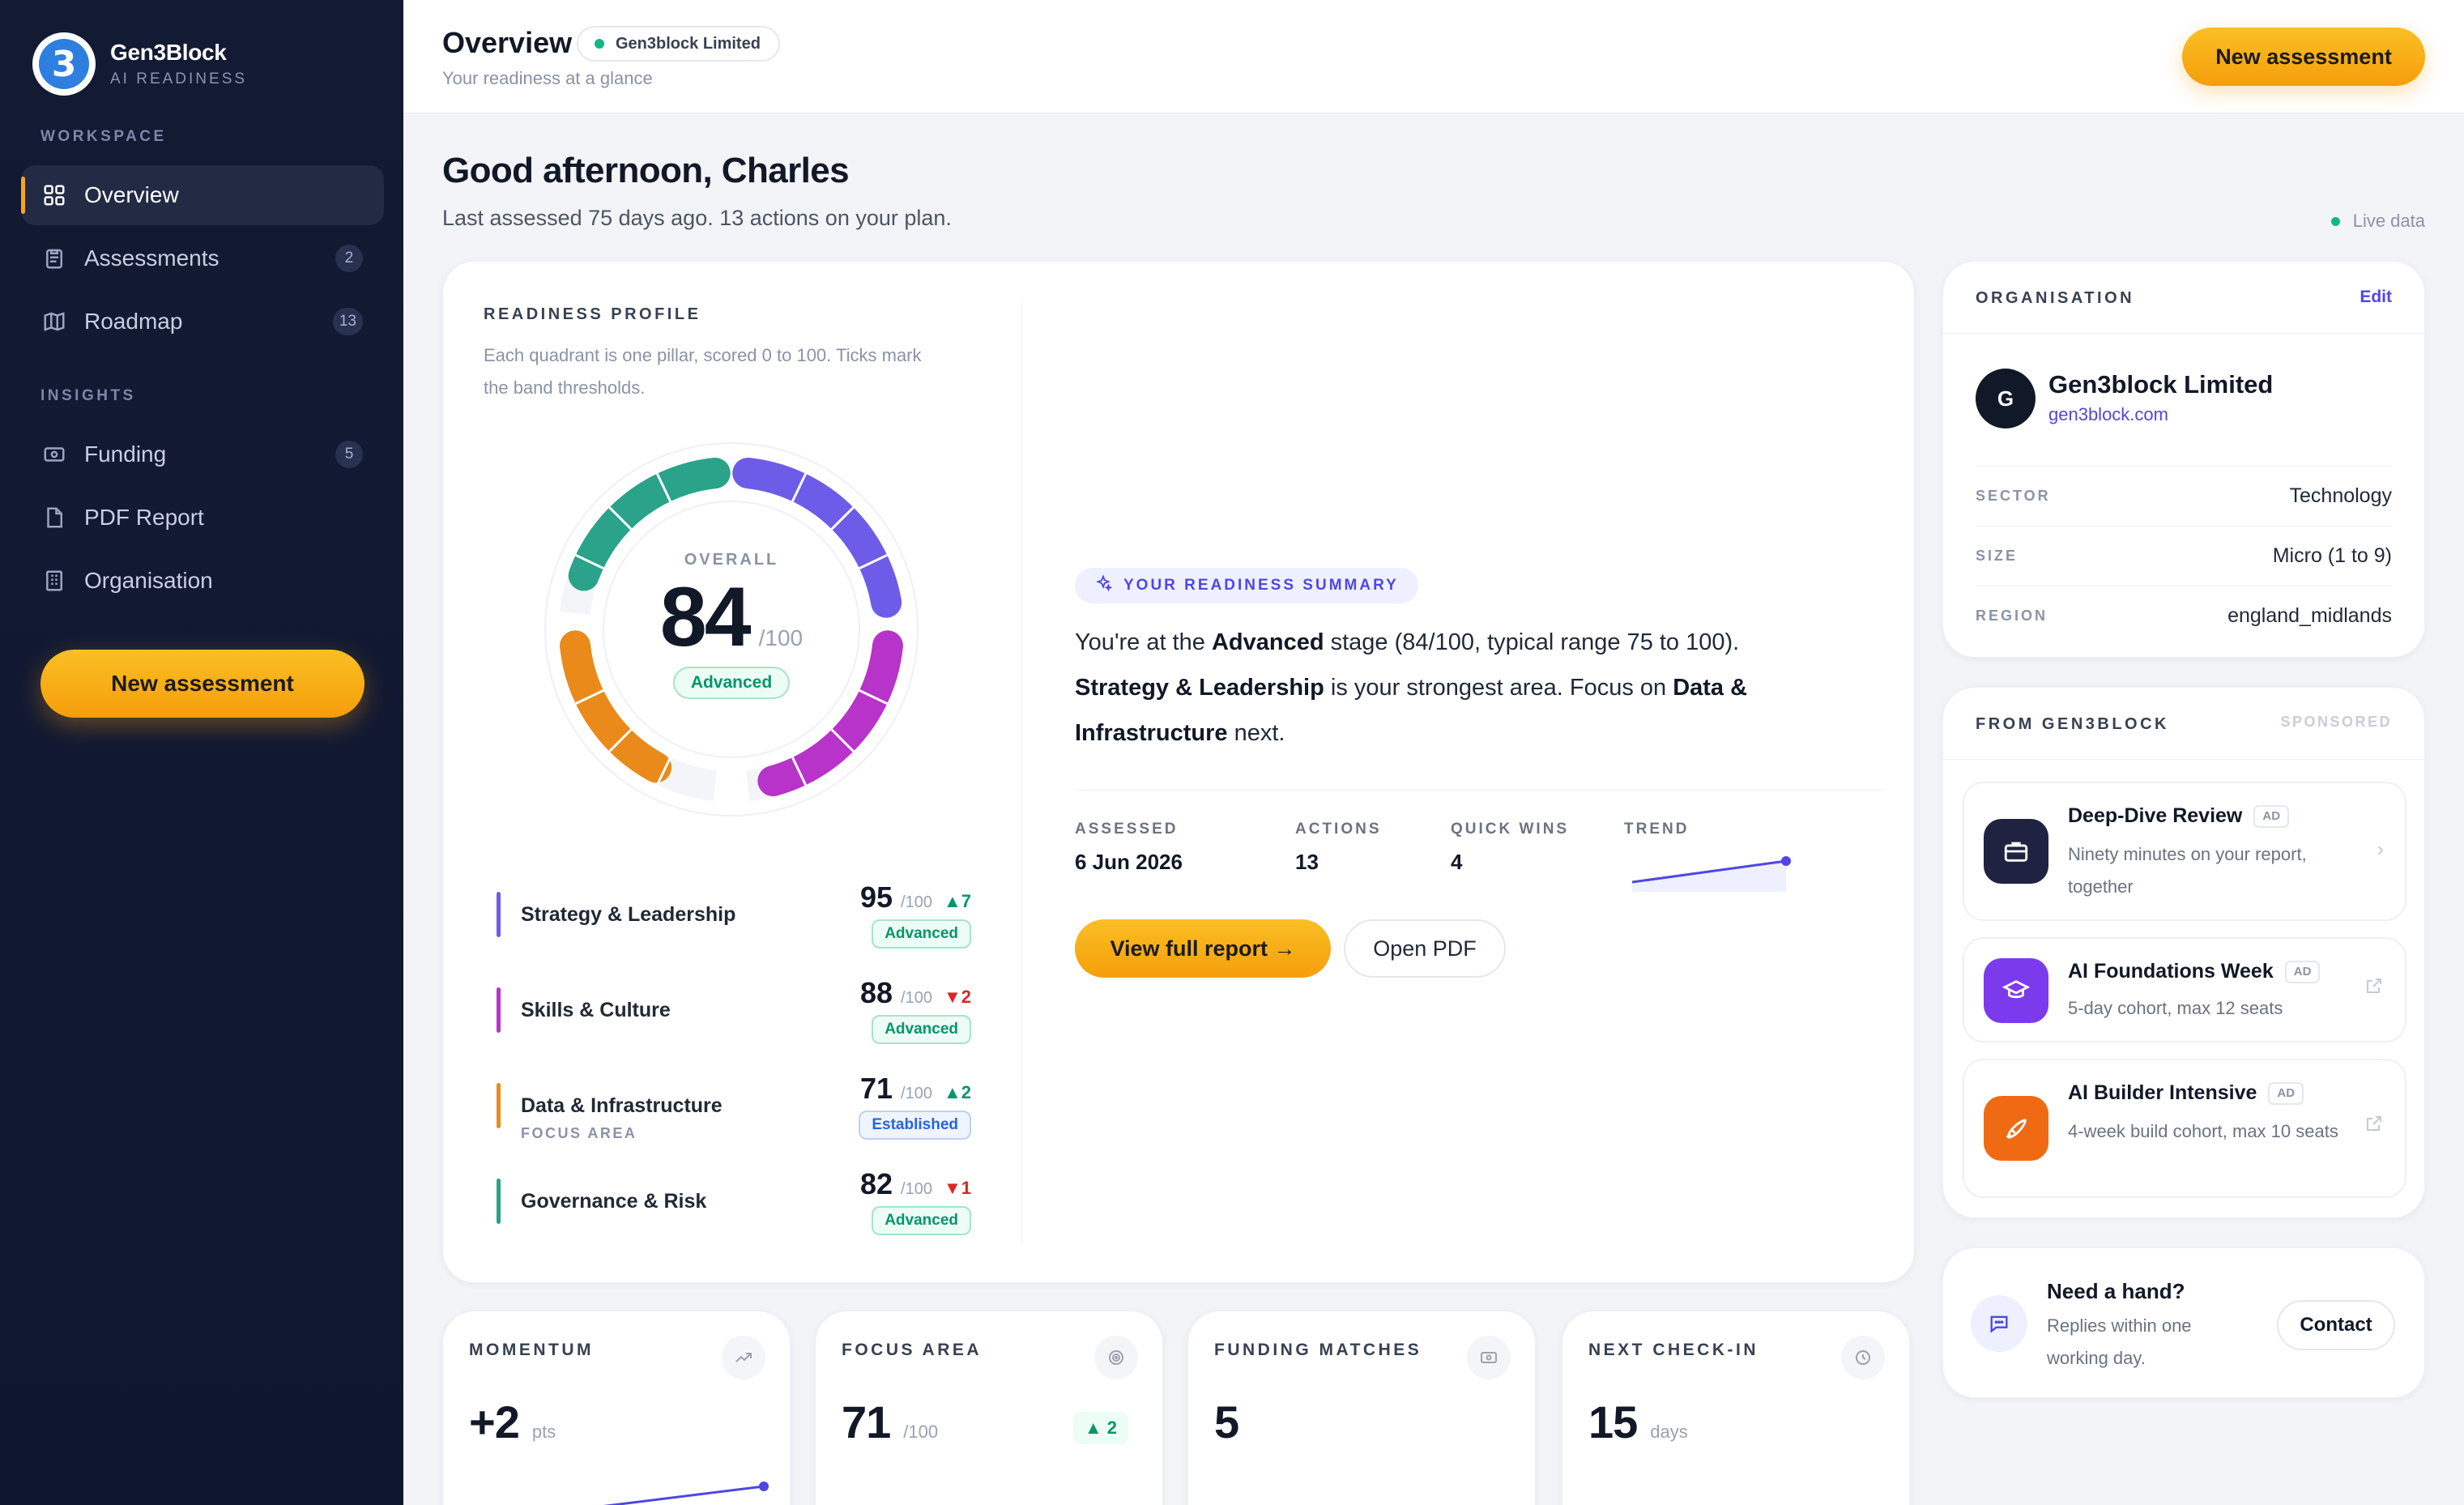 This screenshot has width=2464, height=1505. Describe the element at coordinates (2203, 1131) in the screenshot. I see `promo-description: 4-week build cohort, max 10 seats` at that location.